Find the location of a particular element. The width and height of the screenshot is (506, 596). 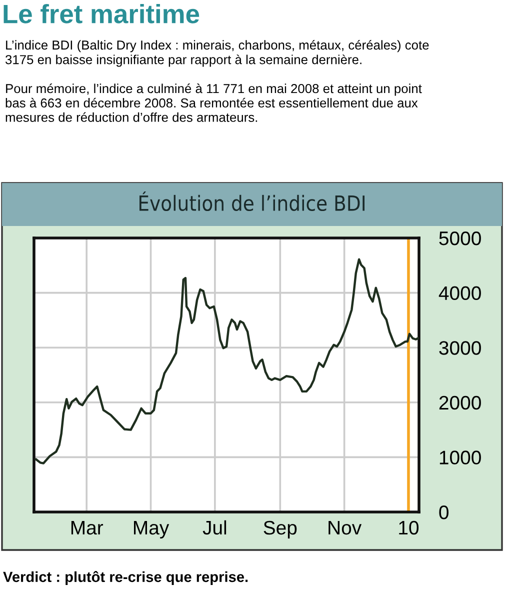

y-tick-label: 3000 is located at coordinates (460, 348).